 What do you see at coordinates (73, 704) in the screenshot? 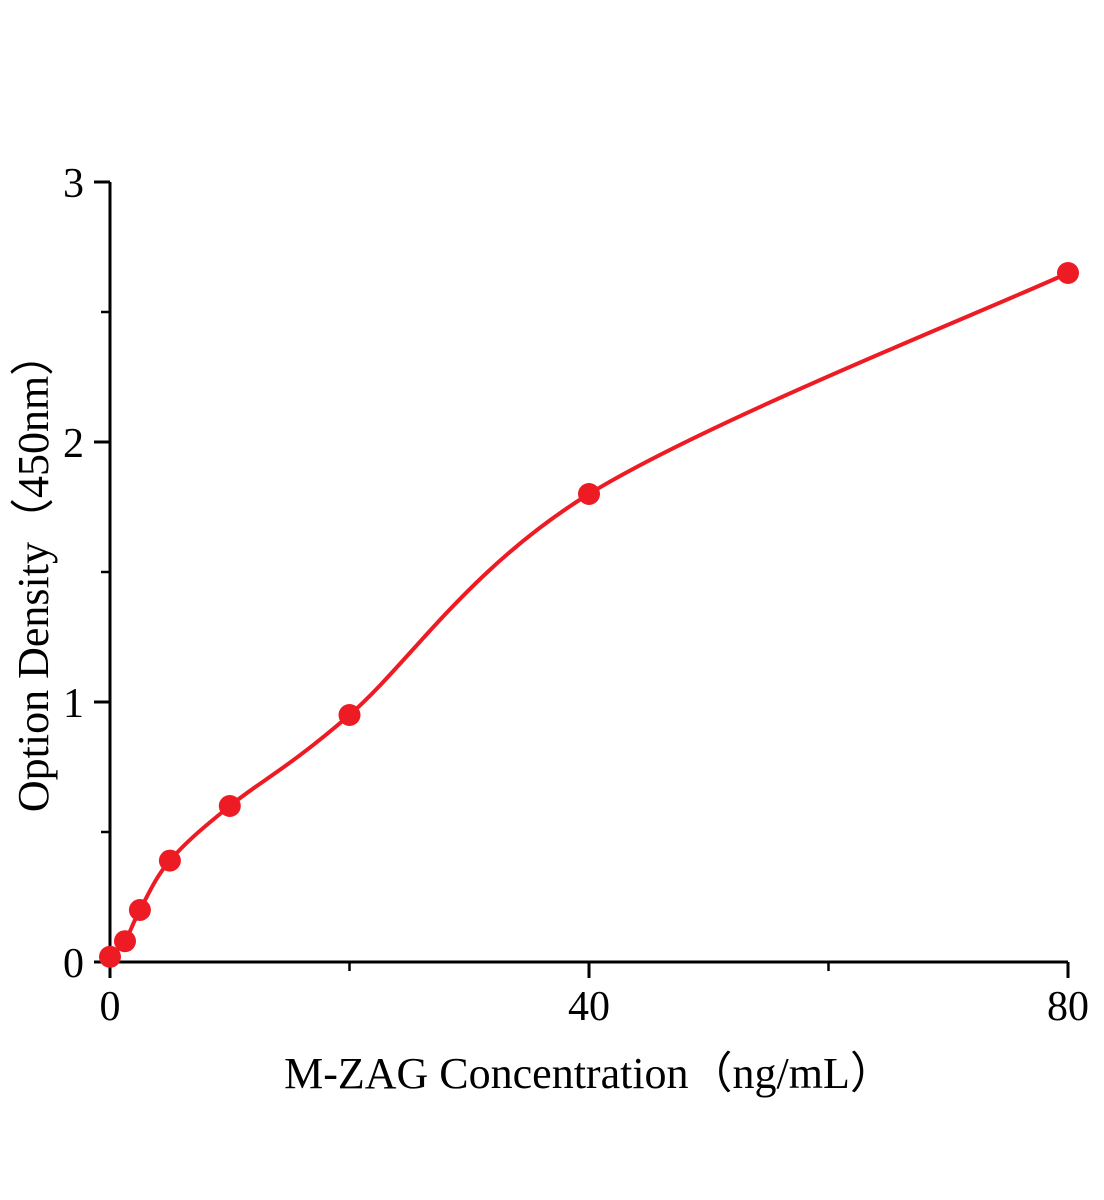
I see `y-tick-label: 1` at bounding box center [73, 704].